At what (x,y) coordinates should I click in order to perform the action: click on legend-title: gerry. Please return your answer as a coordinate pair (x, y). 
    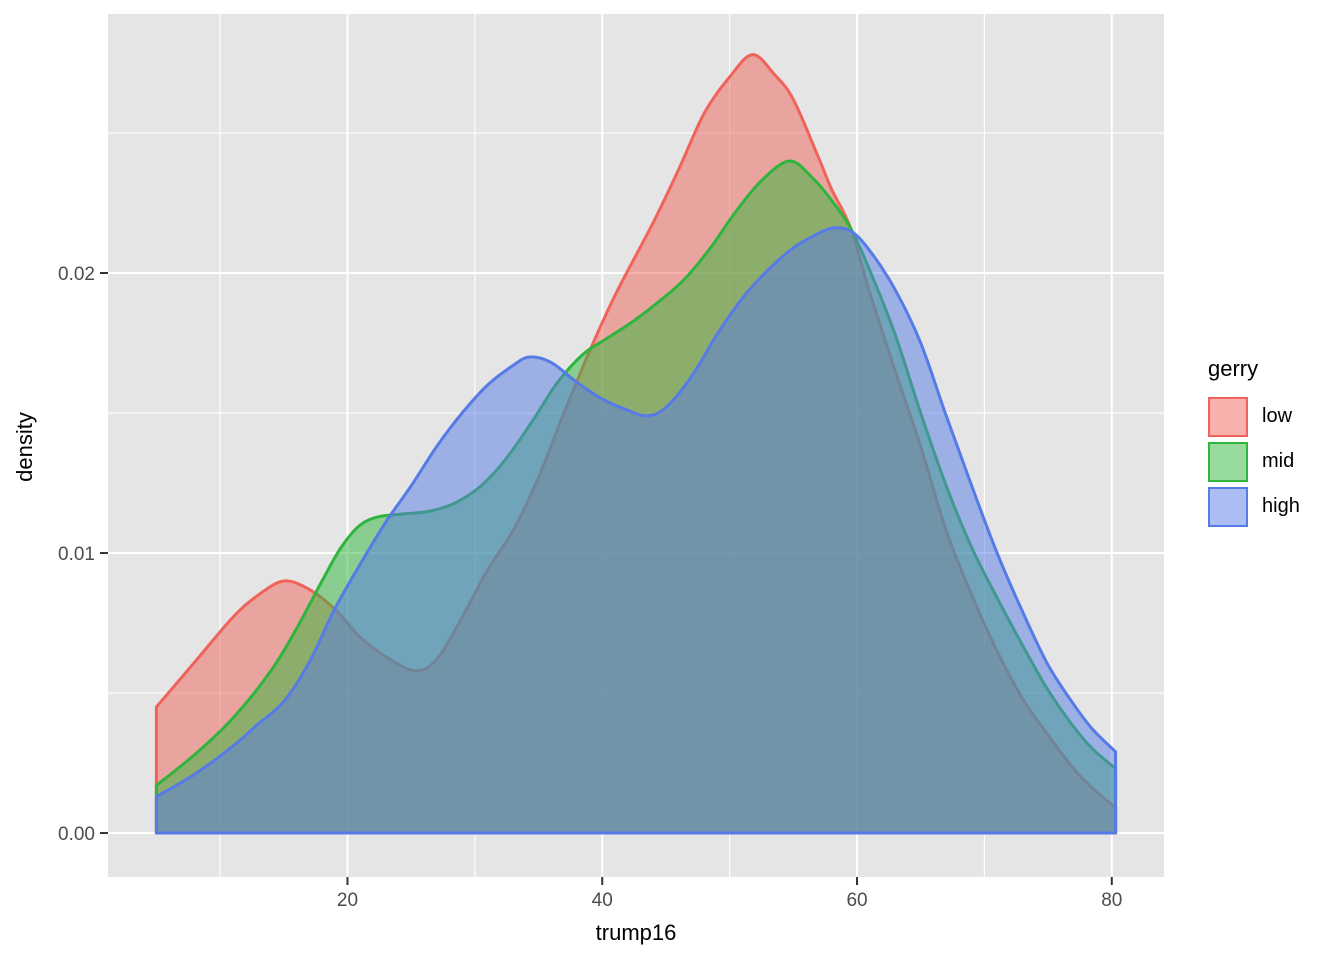
    Looking at the image, I should click on (1233, 368).